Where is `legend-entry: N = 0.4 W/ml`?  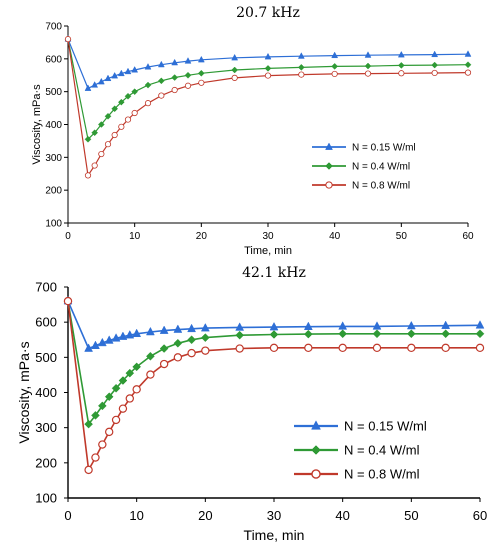
legend-entry: N = 0.4 W/ml is located at coordinates (361, 167).